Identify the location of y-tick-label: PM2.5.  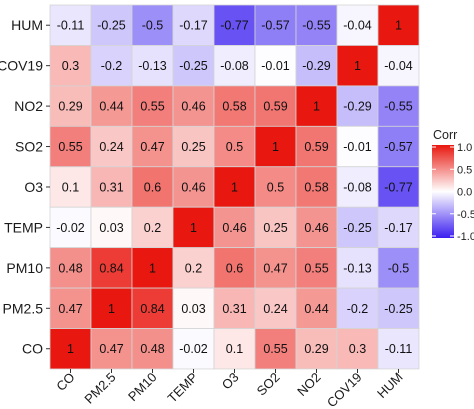
(23, 308).